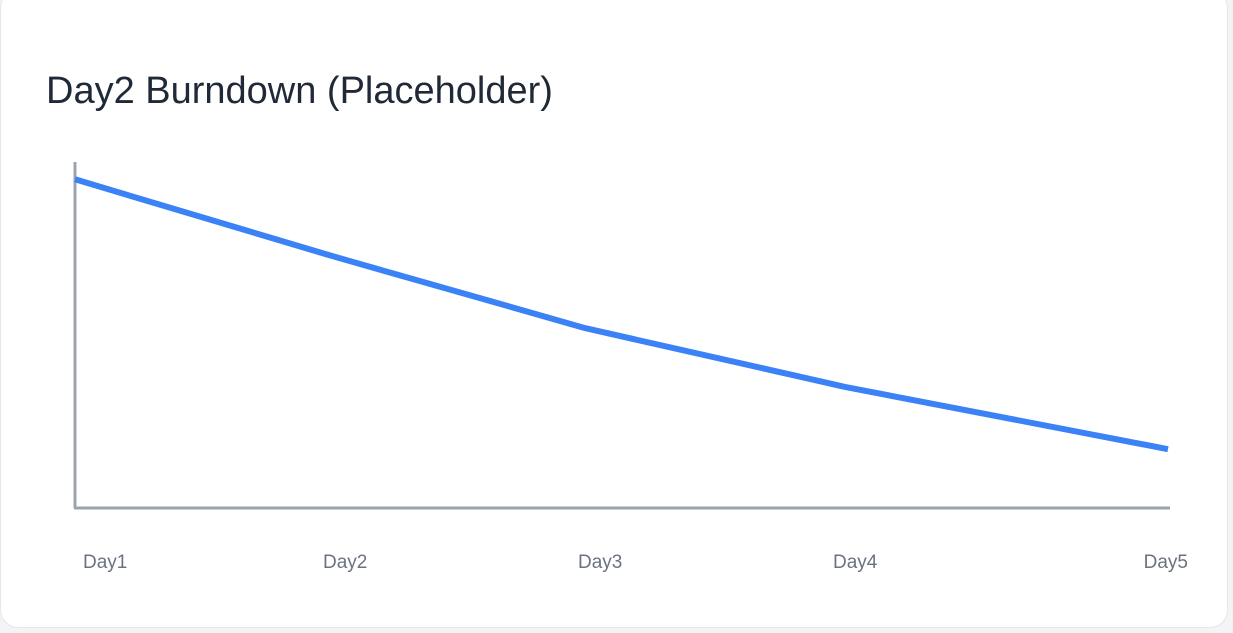 Image resolution: width=1233 pixels, height=633 pixels. I want to click on x-tick-label: Day5, so click(1166, 562).